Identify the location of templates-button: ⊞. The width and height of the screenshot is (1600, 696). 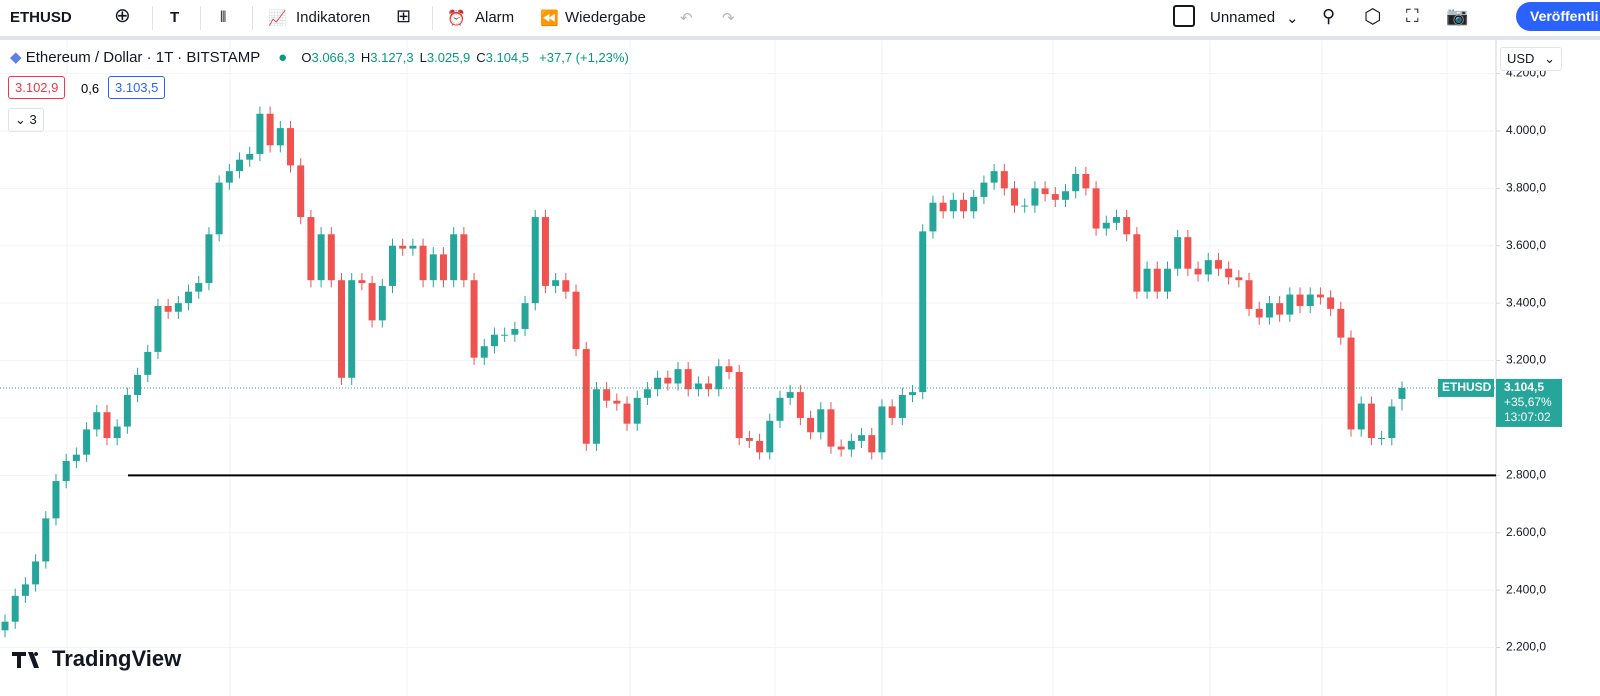
(404, 16).